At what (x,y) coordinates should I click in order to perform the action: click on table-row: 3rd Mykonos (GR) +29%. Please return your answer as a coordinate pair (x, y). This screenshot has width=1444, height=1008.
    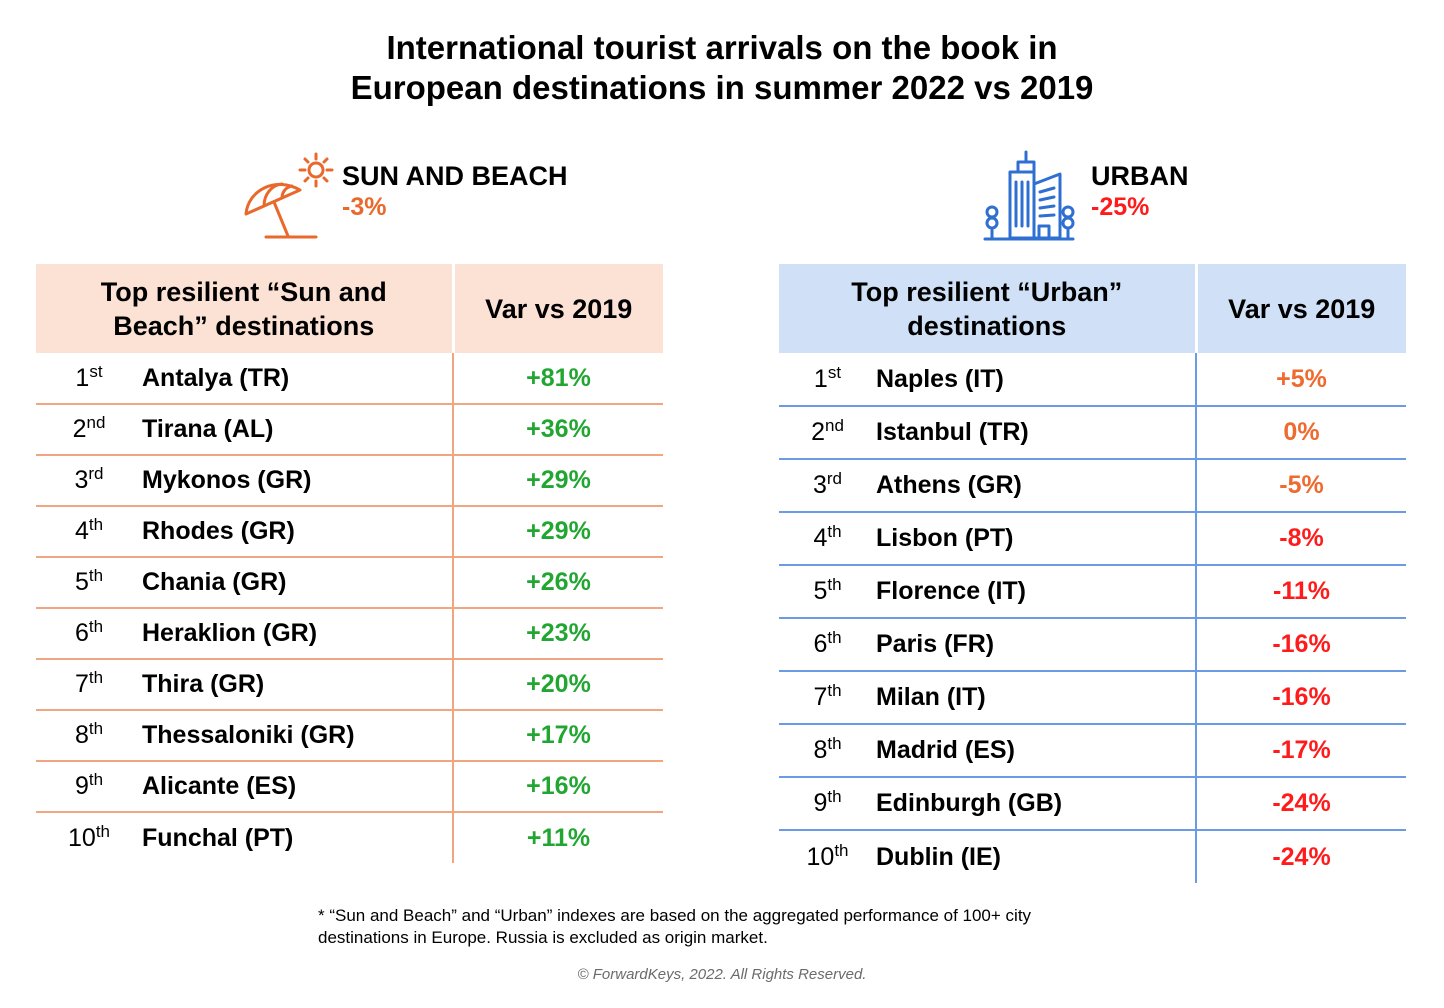
    Looking at the image, I should click on (349, 481).